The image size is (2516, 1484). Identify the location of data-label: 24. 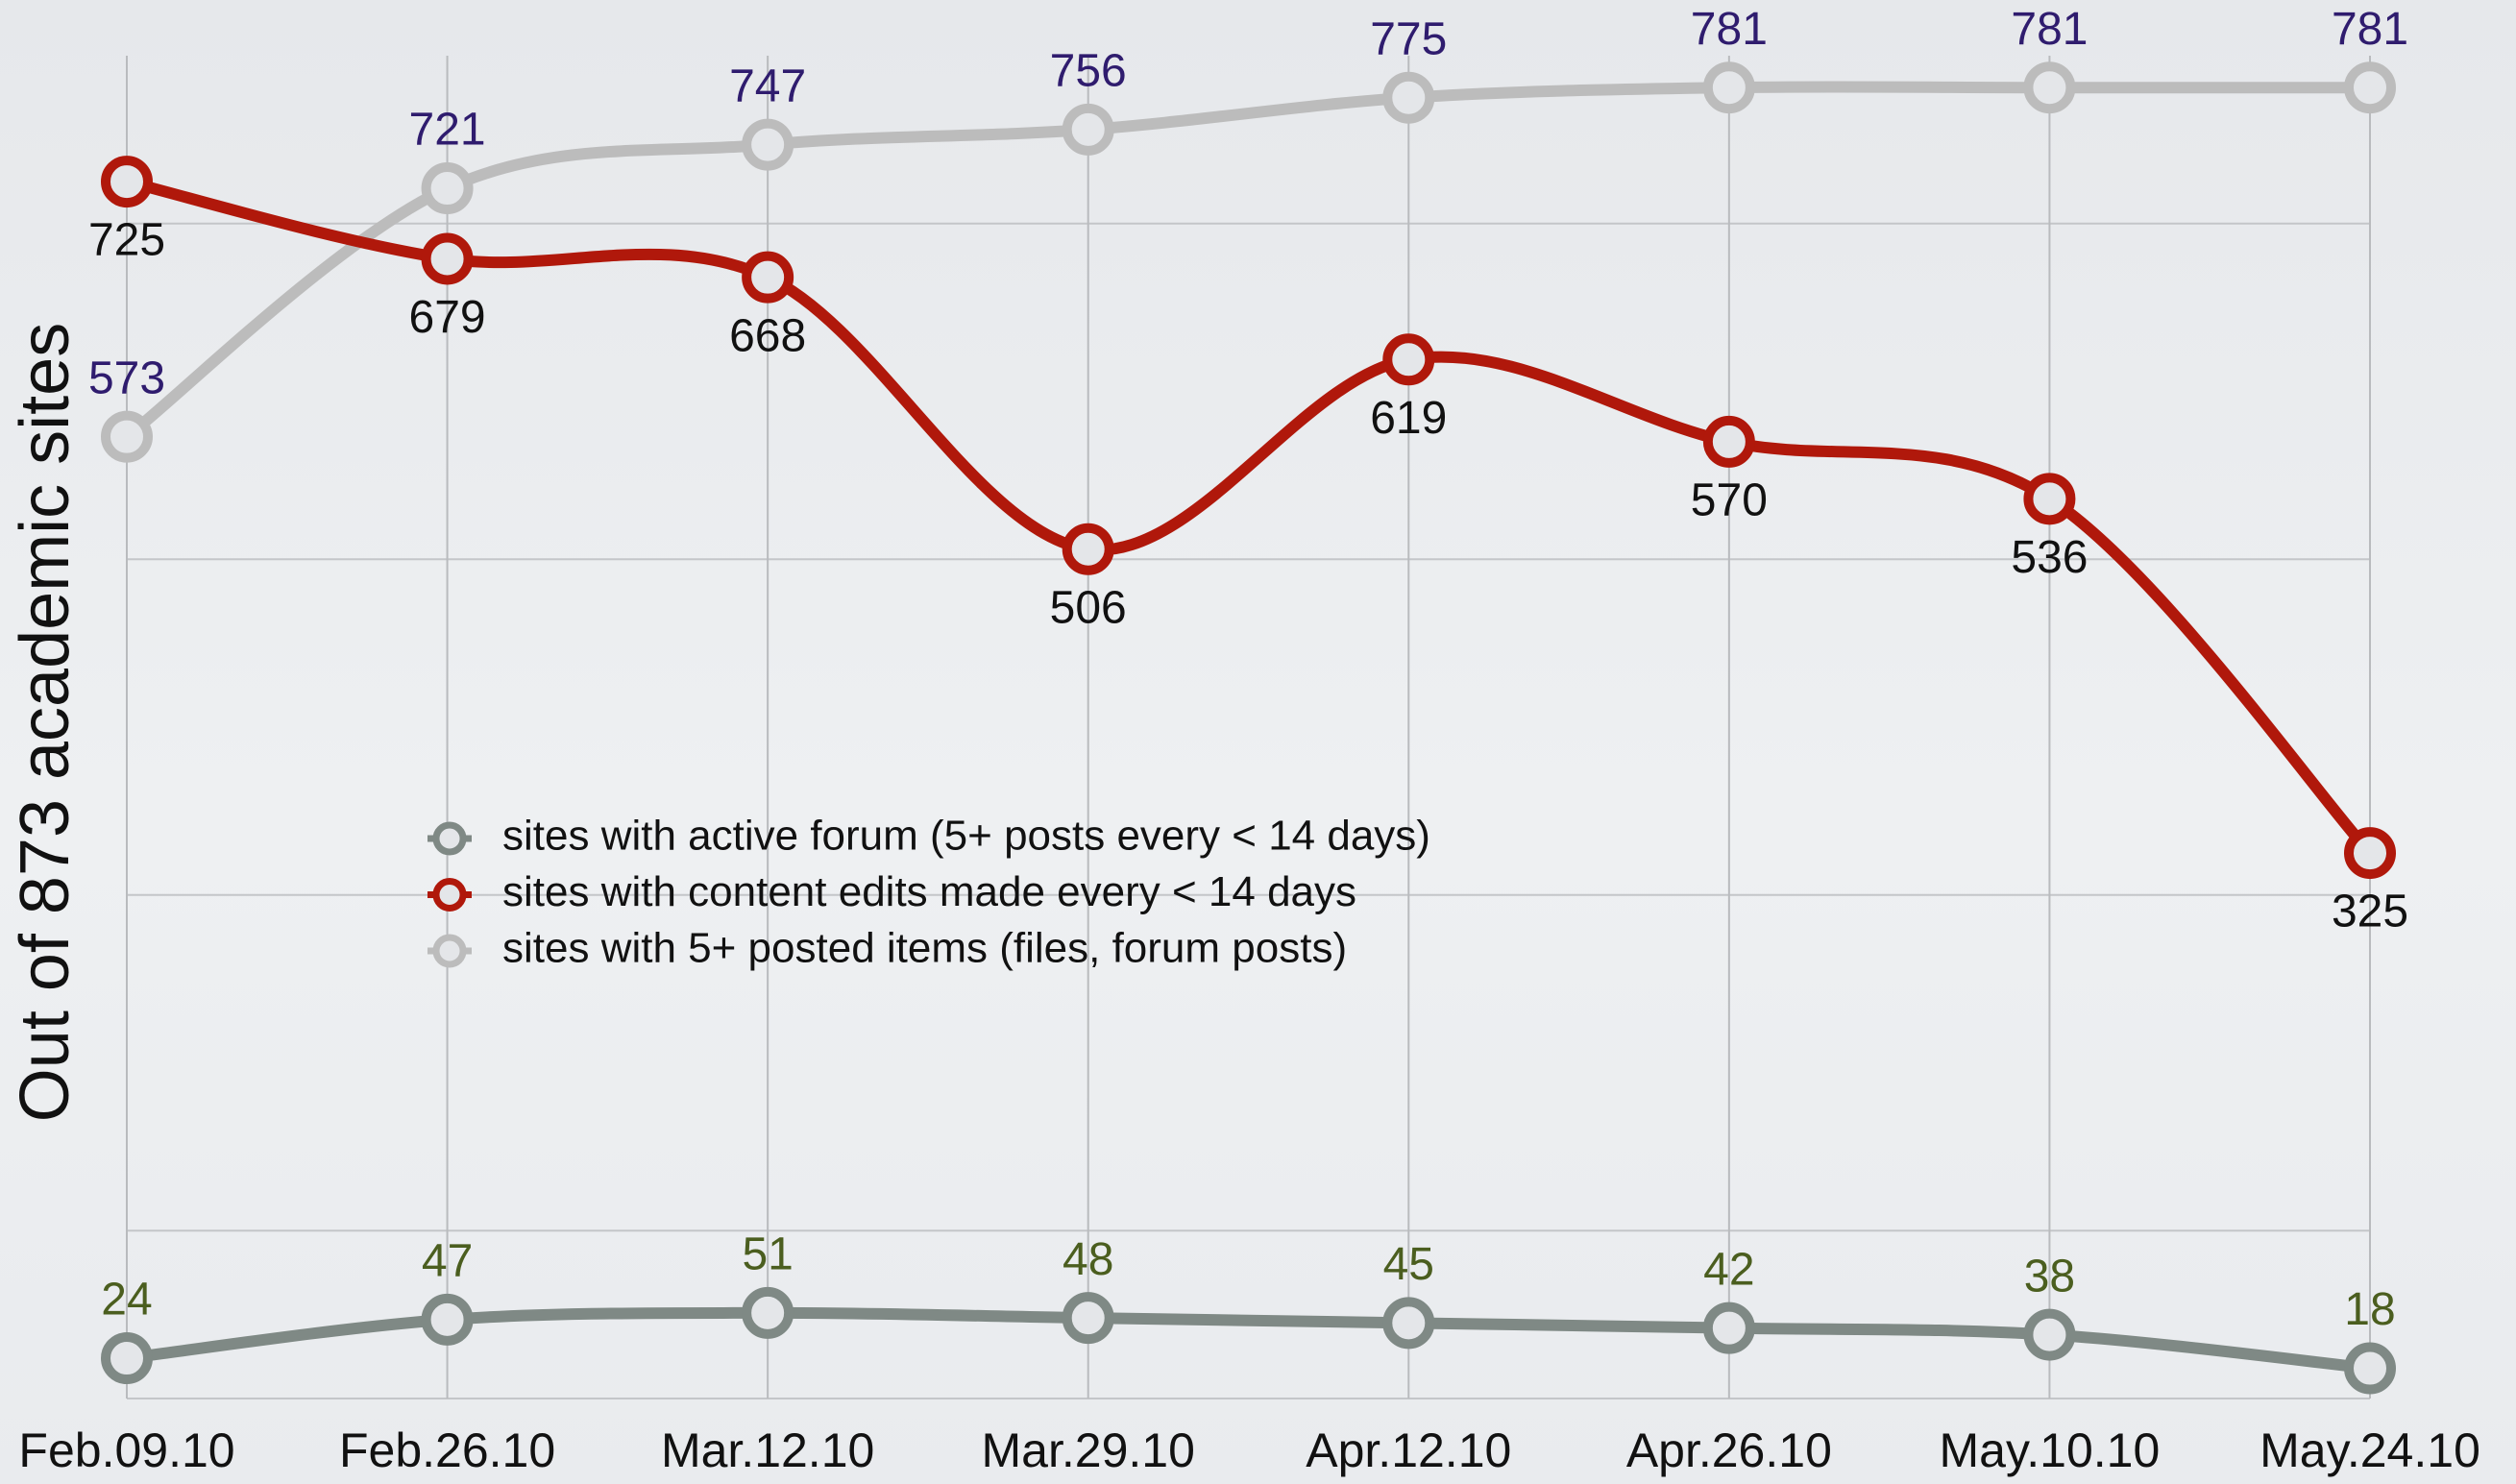
(126, 1300).